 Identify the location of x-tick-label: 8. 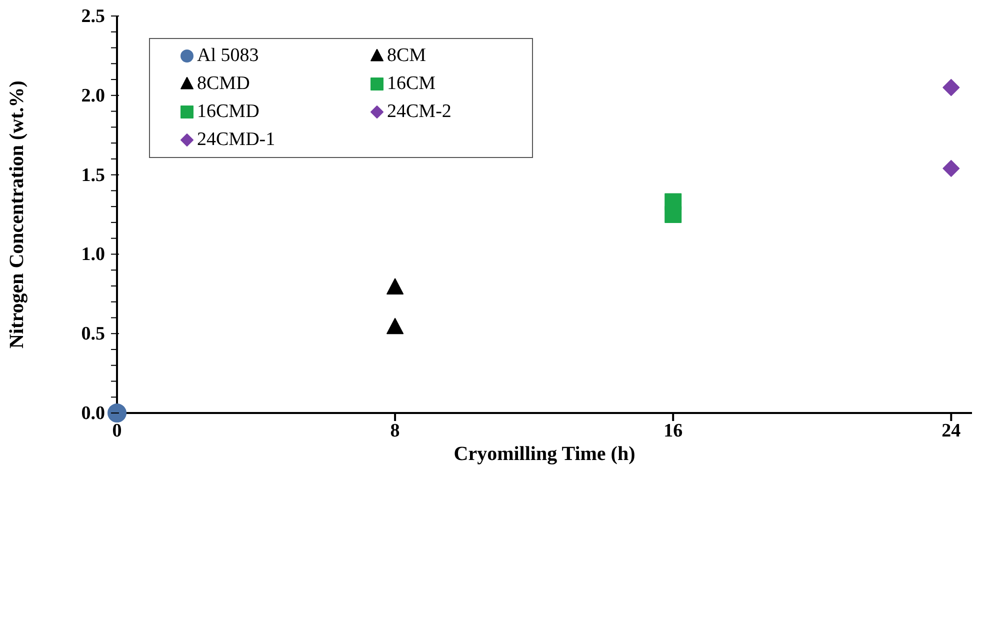
(395, 431).